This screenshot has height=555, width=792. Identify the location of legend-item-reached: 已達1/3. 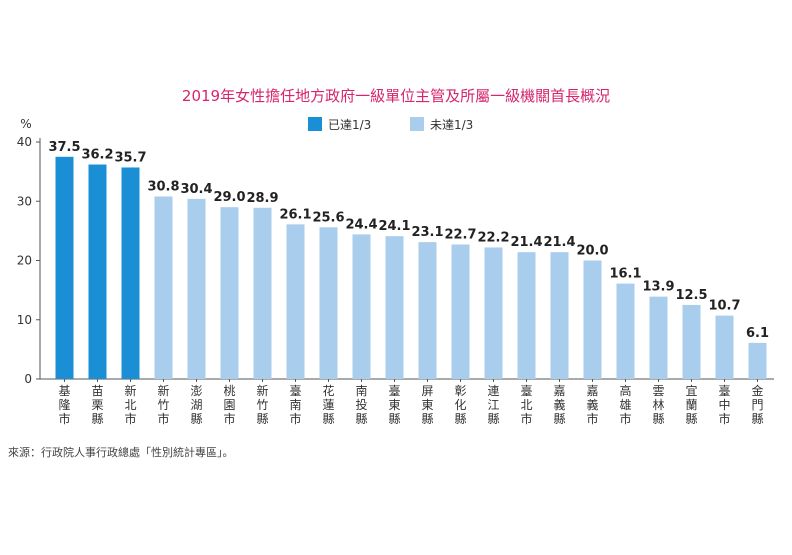
(339, 124).